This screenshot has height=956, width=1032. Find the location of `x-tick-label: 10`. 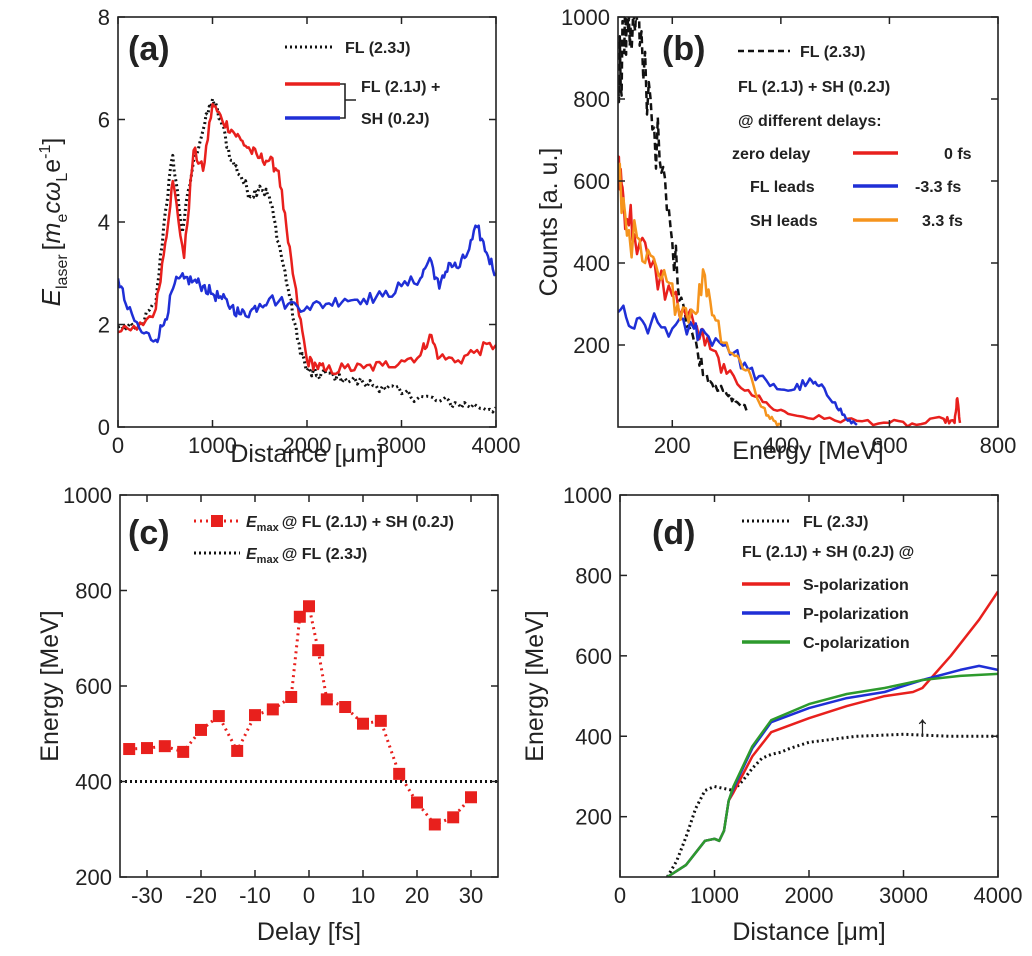

x-tick-label: 10 is located at coordinates (363, 895).